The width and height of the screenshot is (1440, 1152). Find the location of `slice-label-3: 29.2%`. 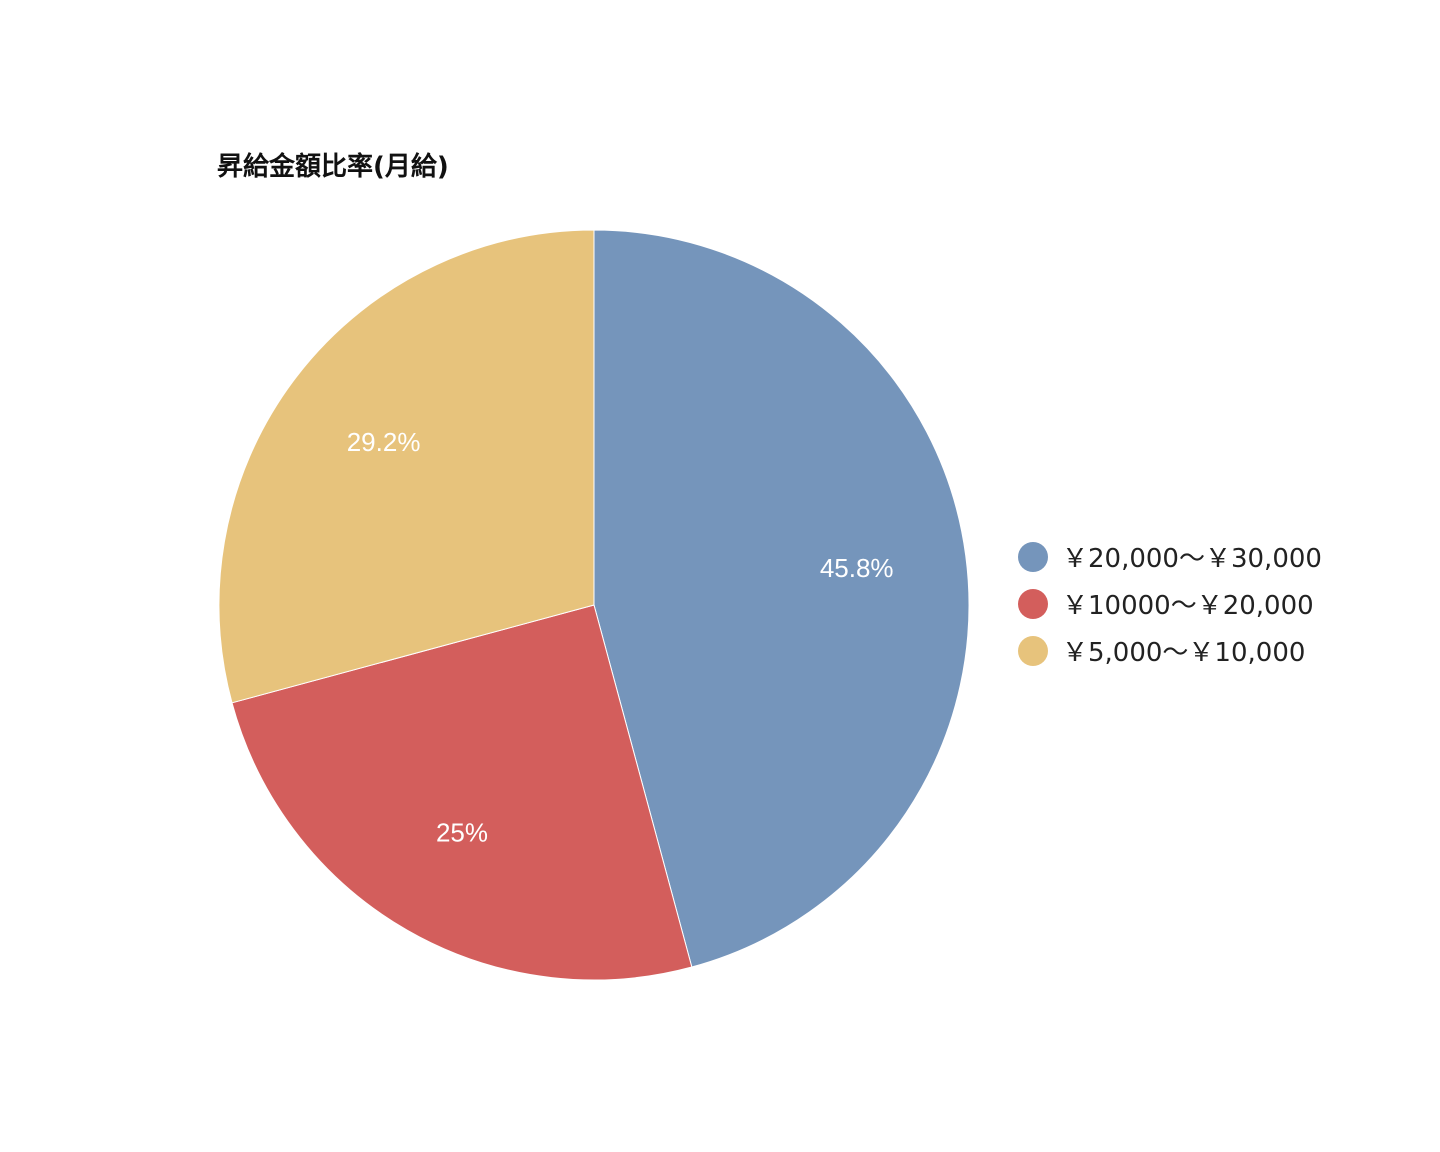

slice-label-3: 29.2% is located at coordinates (384, 442).